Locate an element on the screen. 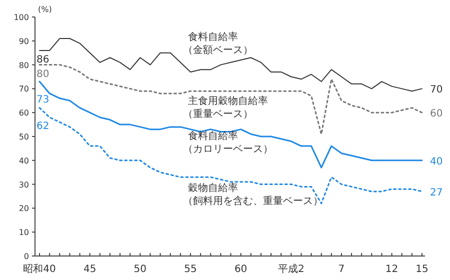  series-label: 食料自給率（金額ベース） is located at coordinates (218, 43).